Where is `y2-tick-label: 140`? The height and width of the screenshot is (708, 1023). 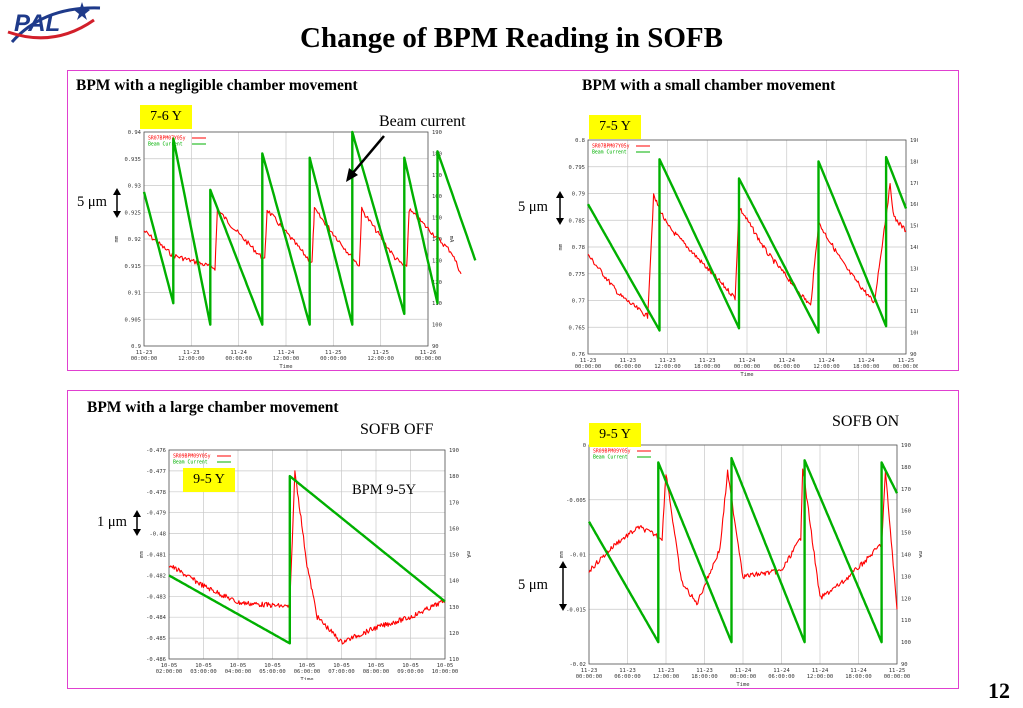 y2-tick-label: 140 is located at coordinates (454, 582).